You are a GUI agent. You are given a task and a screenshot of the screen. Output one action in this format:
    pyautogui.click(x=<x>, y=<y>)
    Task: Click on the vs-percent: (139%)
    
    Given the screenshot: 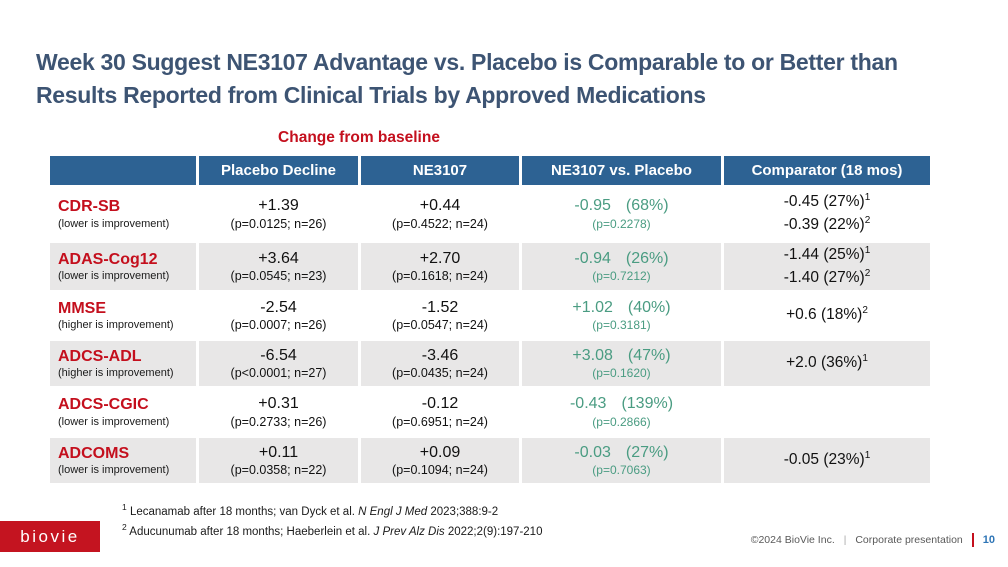 What is the action you would take?
    pyautogui.click(x=647, y=404)
    